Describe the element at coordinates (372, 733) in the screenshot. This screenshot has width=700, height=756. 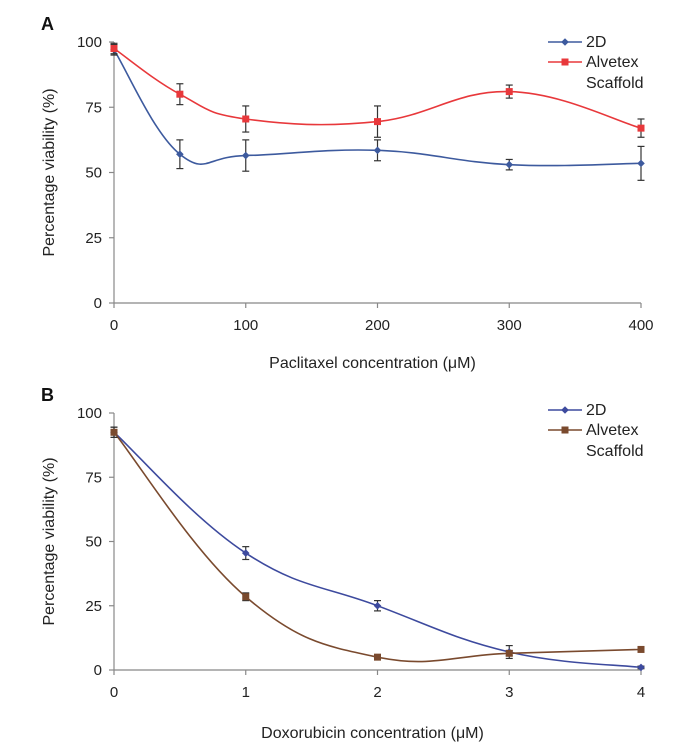
I see `x-axis-label: Doxorubicin concentration (μM)` at that location.